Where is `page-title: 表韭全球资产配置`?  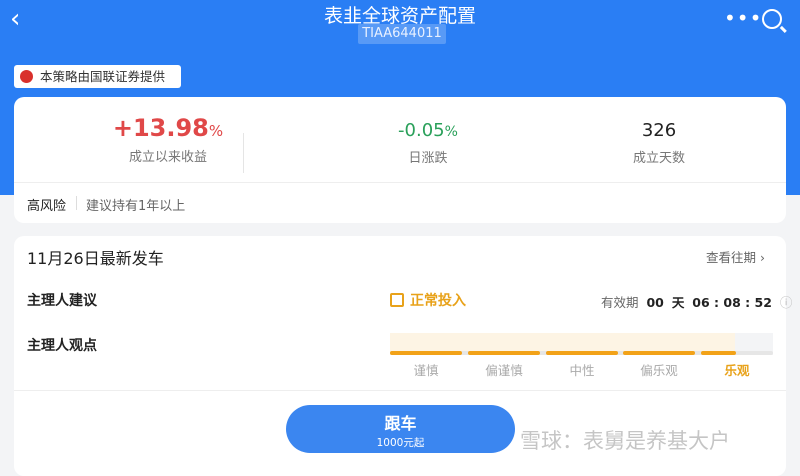
page-title: 表韭全球资产配置 is located at coordinates (399, 16).